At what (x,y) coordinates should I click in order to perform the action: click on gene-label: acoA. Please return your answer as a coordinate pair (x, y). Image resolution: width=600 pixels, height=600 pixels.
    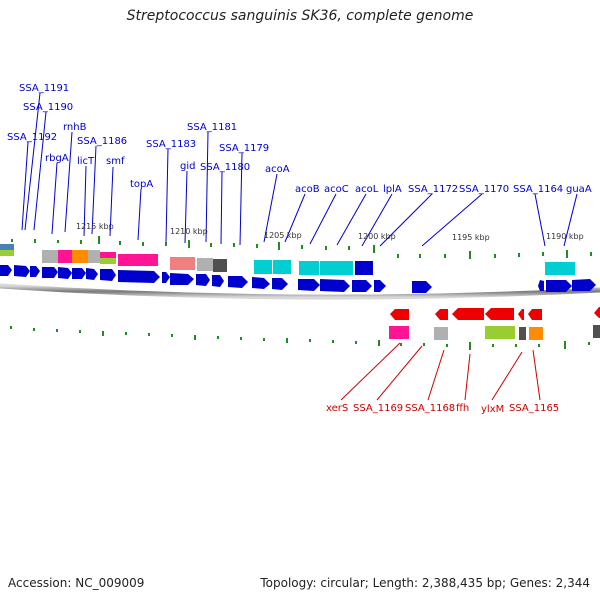
    Looking at the image, I should click on (277, 169).